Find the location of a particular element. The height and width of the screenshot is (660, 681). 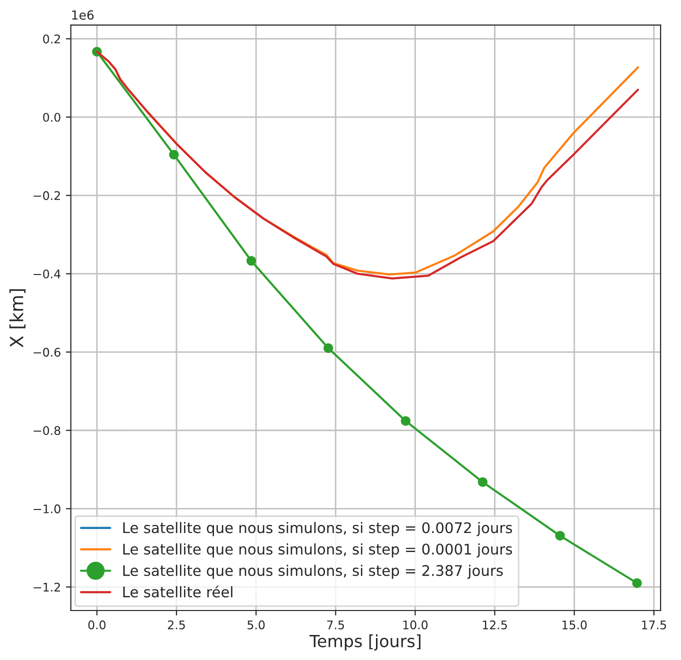

y-axis-title: X [km] is located at coordinates (17, 318).